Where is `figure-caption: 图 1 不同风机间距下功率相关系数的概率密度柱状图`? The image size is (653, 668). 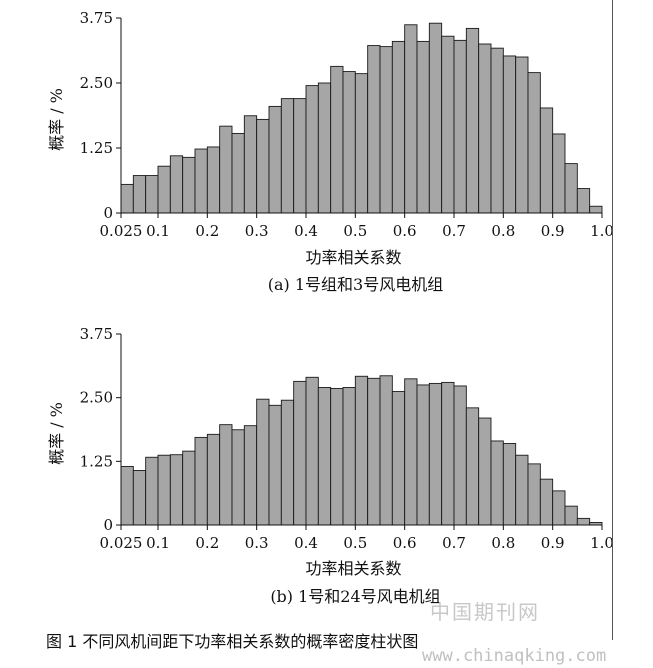
figure-caption: 图 1 不同风机间距下功率相关系数的概率密度柱状图 is located at coordinates (232, 641).